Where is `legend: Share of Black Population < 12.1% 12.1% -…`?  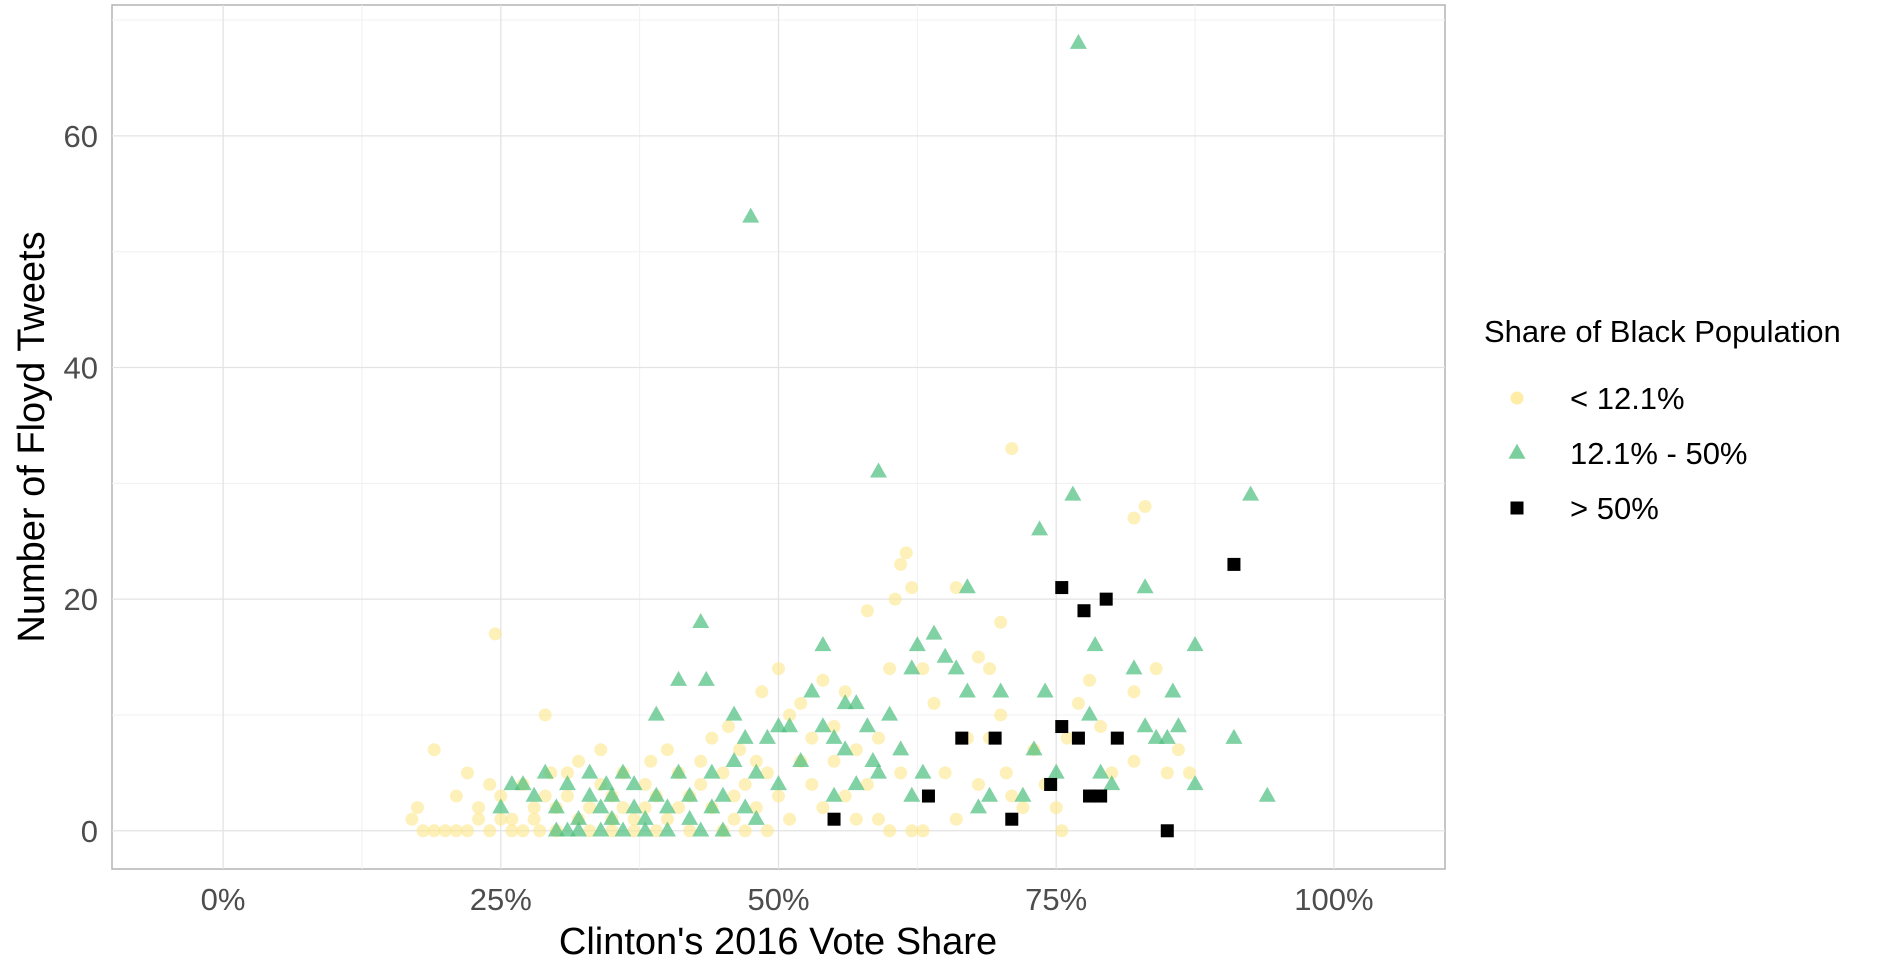
legend: Share of Black Population < 12.1% 12.1% -… is located at coordinates (1662, 420).